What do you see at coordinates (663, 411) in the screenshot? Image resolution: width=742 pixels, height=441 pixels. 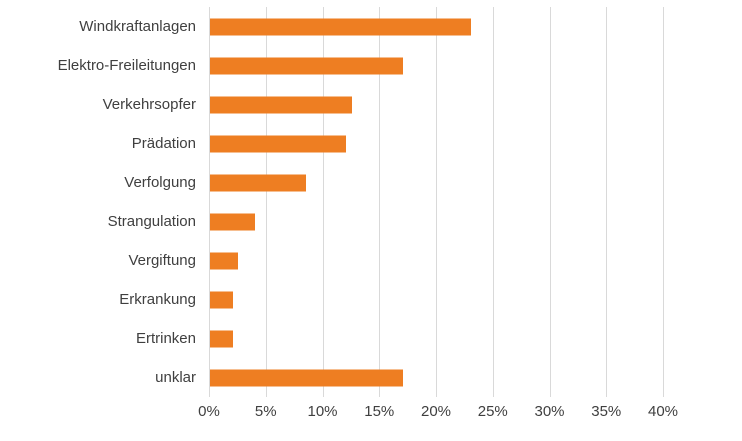 I see `x-tick-label: 40%` at bounding box center [663, 411].